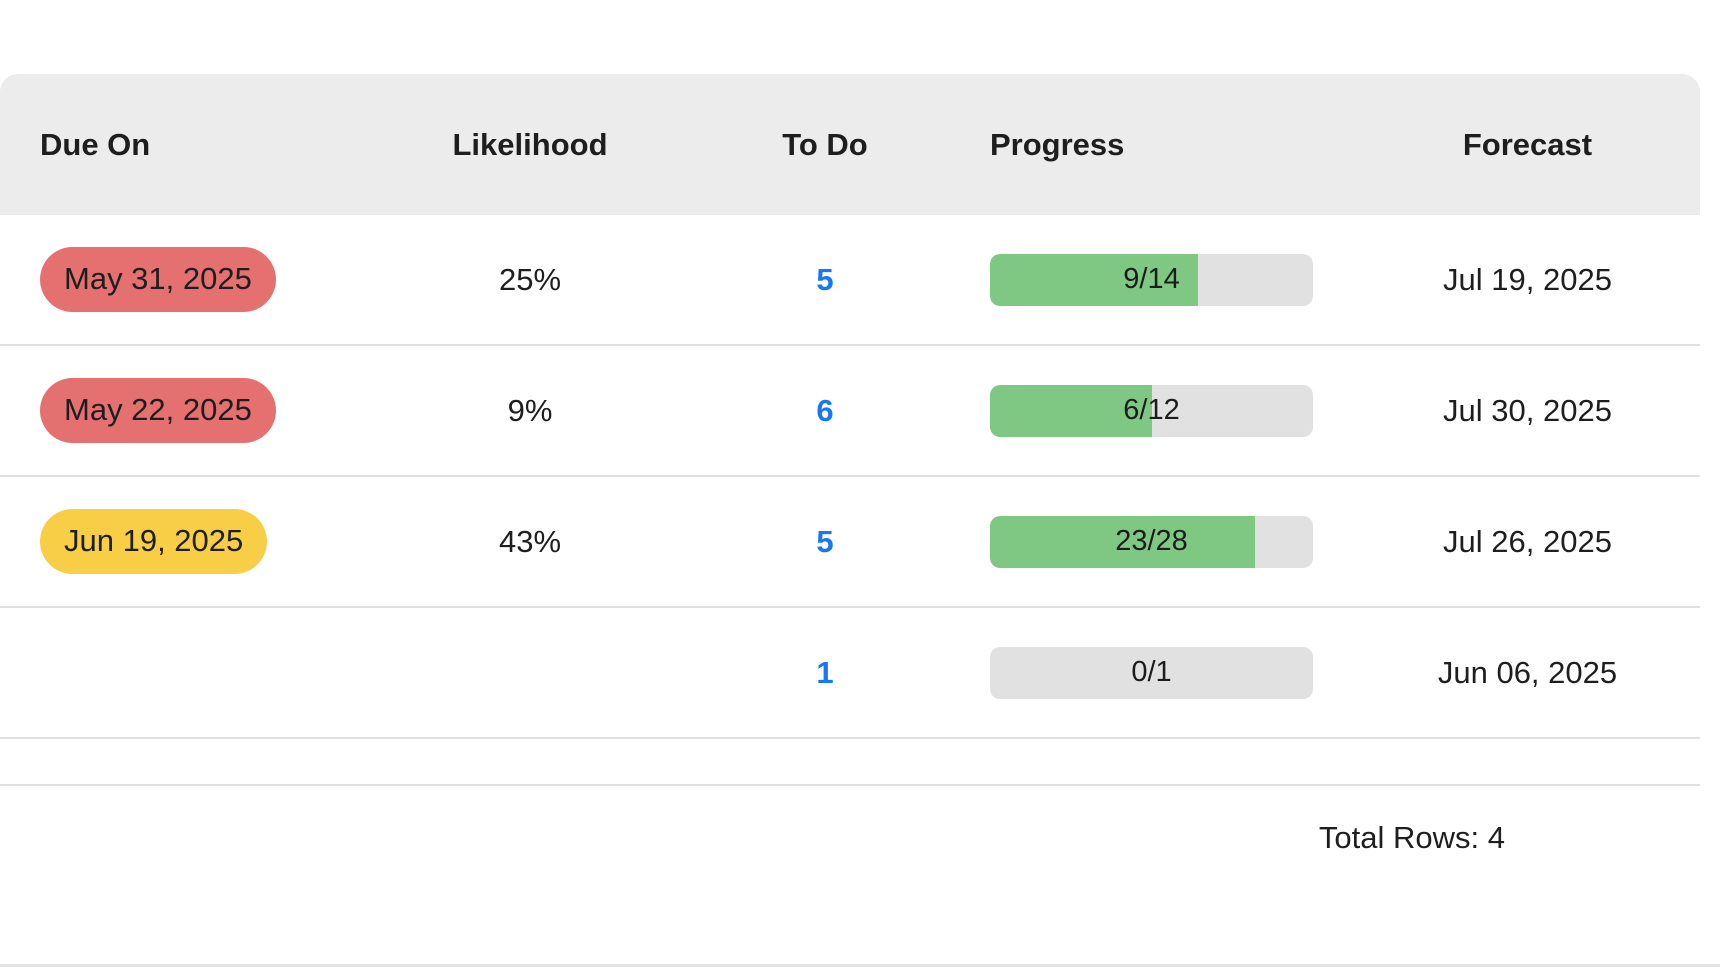 The width and height of the screenshot is (1720, 979). What do you see at coordinates (530, 410) in the screenshot?
I see `likelihood-cell: 9%` at bounding box center [530, 410].